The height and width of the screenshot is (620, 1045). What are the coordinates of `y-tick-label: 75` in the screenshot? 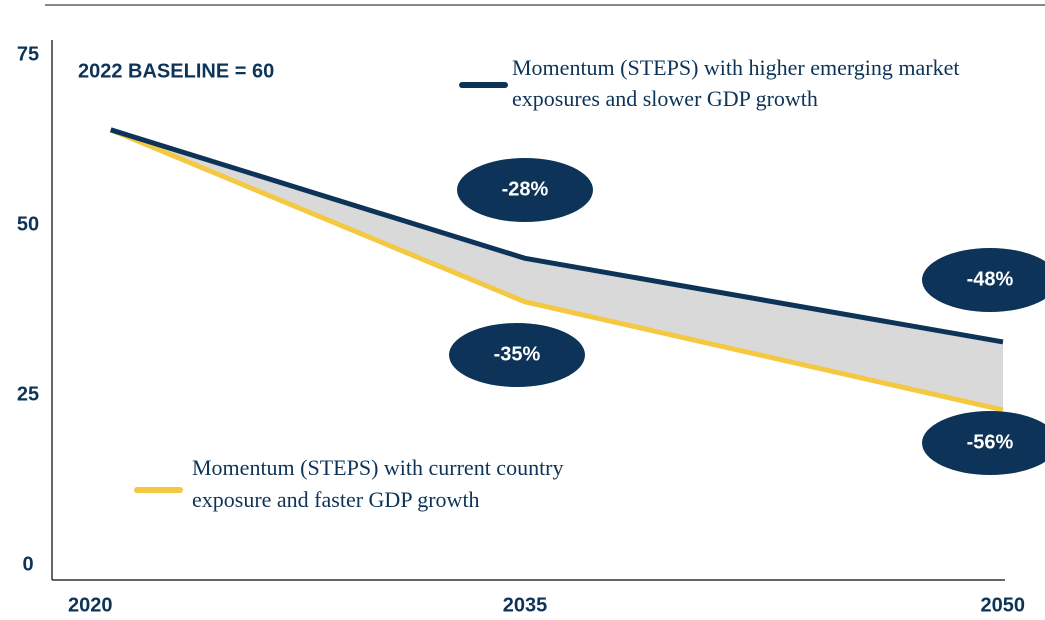 It's located at (28, 54).